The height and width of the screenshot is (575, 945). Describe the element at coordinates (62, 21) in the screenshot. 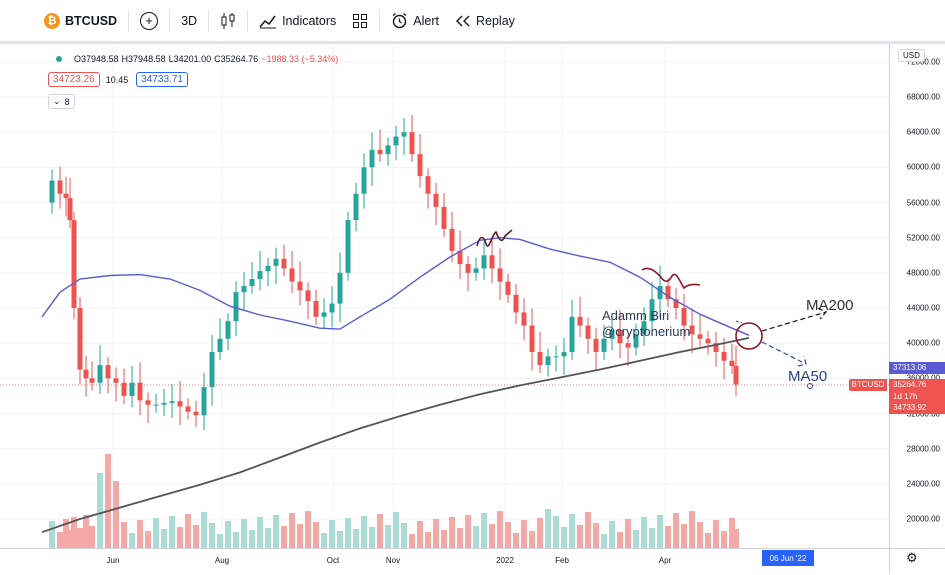

I see `symbol-search-button: ₿ BTCUSD` at that location.